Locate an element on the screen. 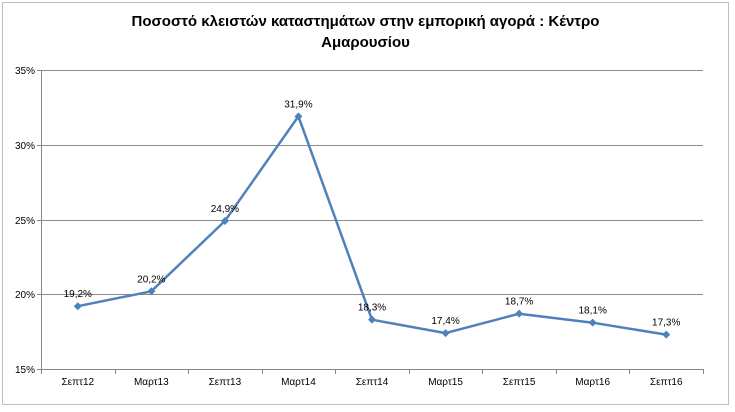  data-label: 31,9% is located at coordinates (298, 104).